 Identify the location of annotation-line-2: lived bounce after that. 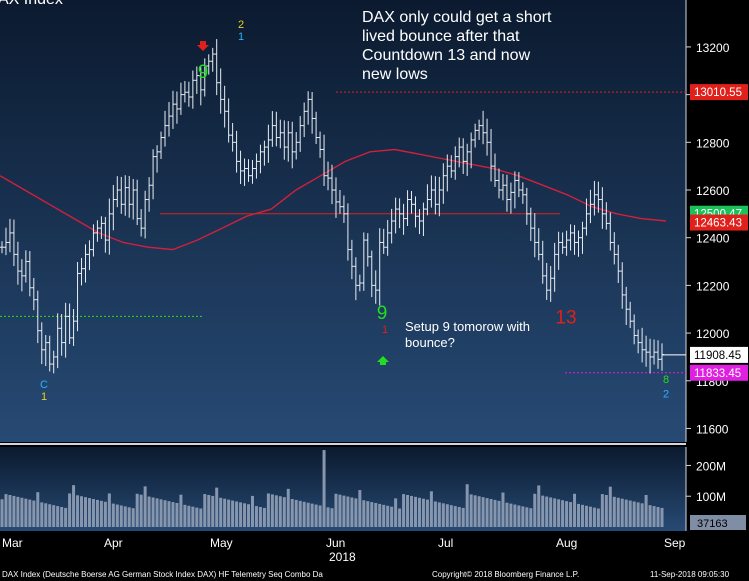
(441, 36).